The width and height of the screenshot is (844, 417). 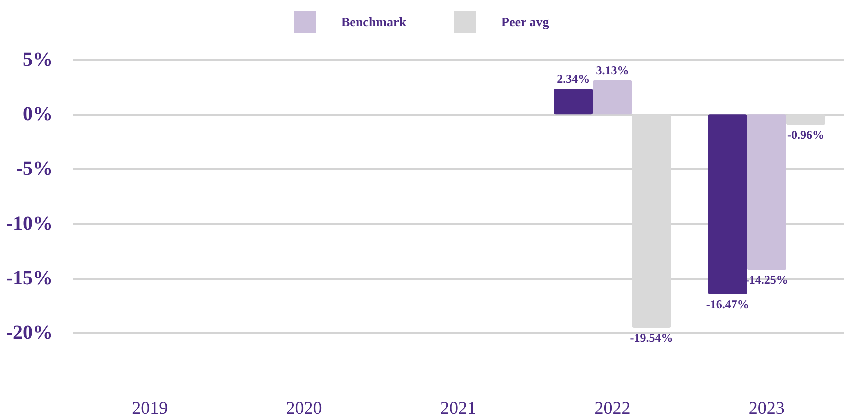 What do you see at coordinates (573, 79) in the screenshot?
I see `data-label: 2.34%` at bounding box center [573, 79].